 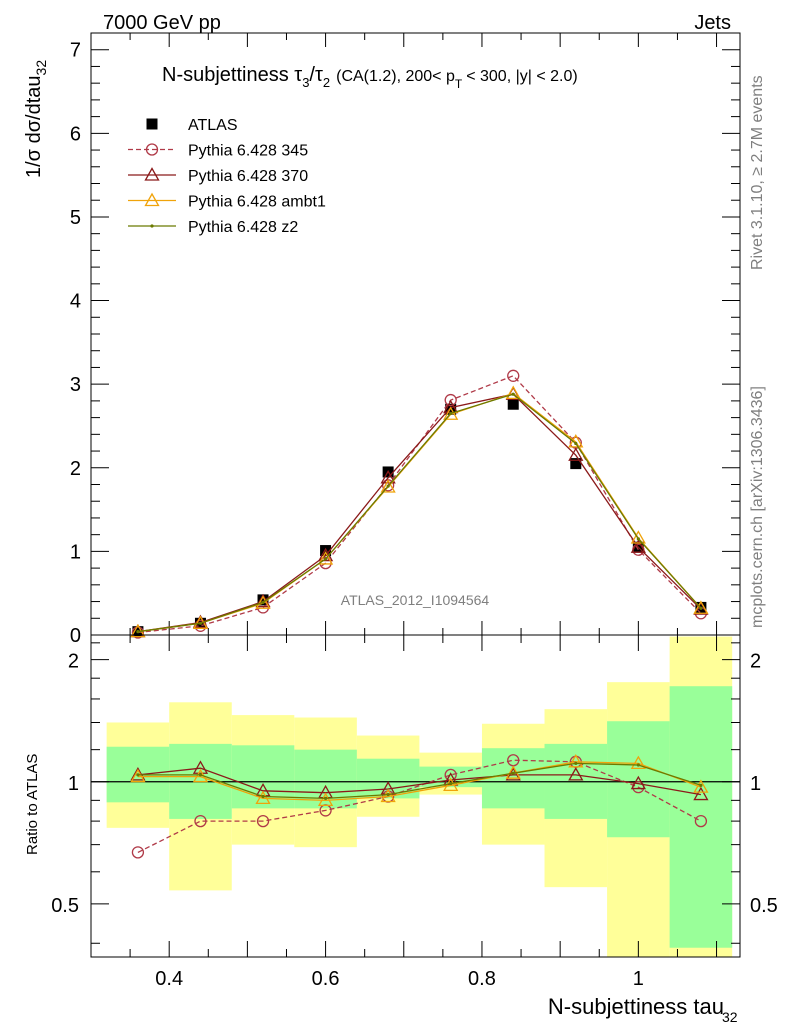 I want to click on title-cuts-a: (CA(1.2), 200< p, so click(x=395, y=76).